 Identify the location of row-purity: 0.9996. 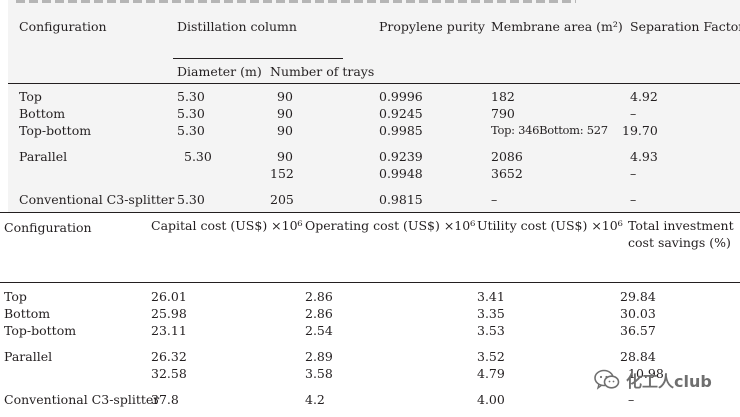
(401, 96).